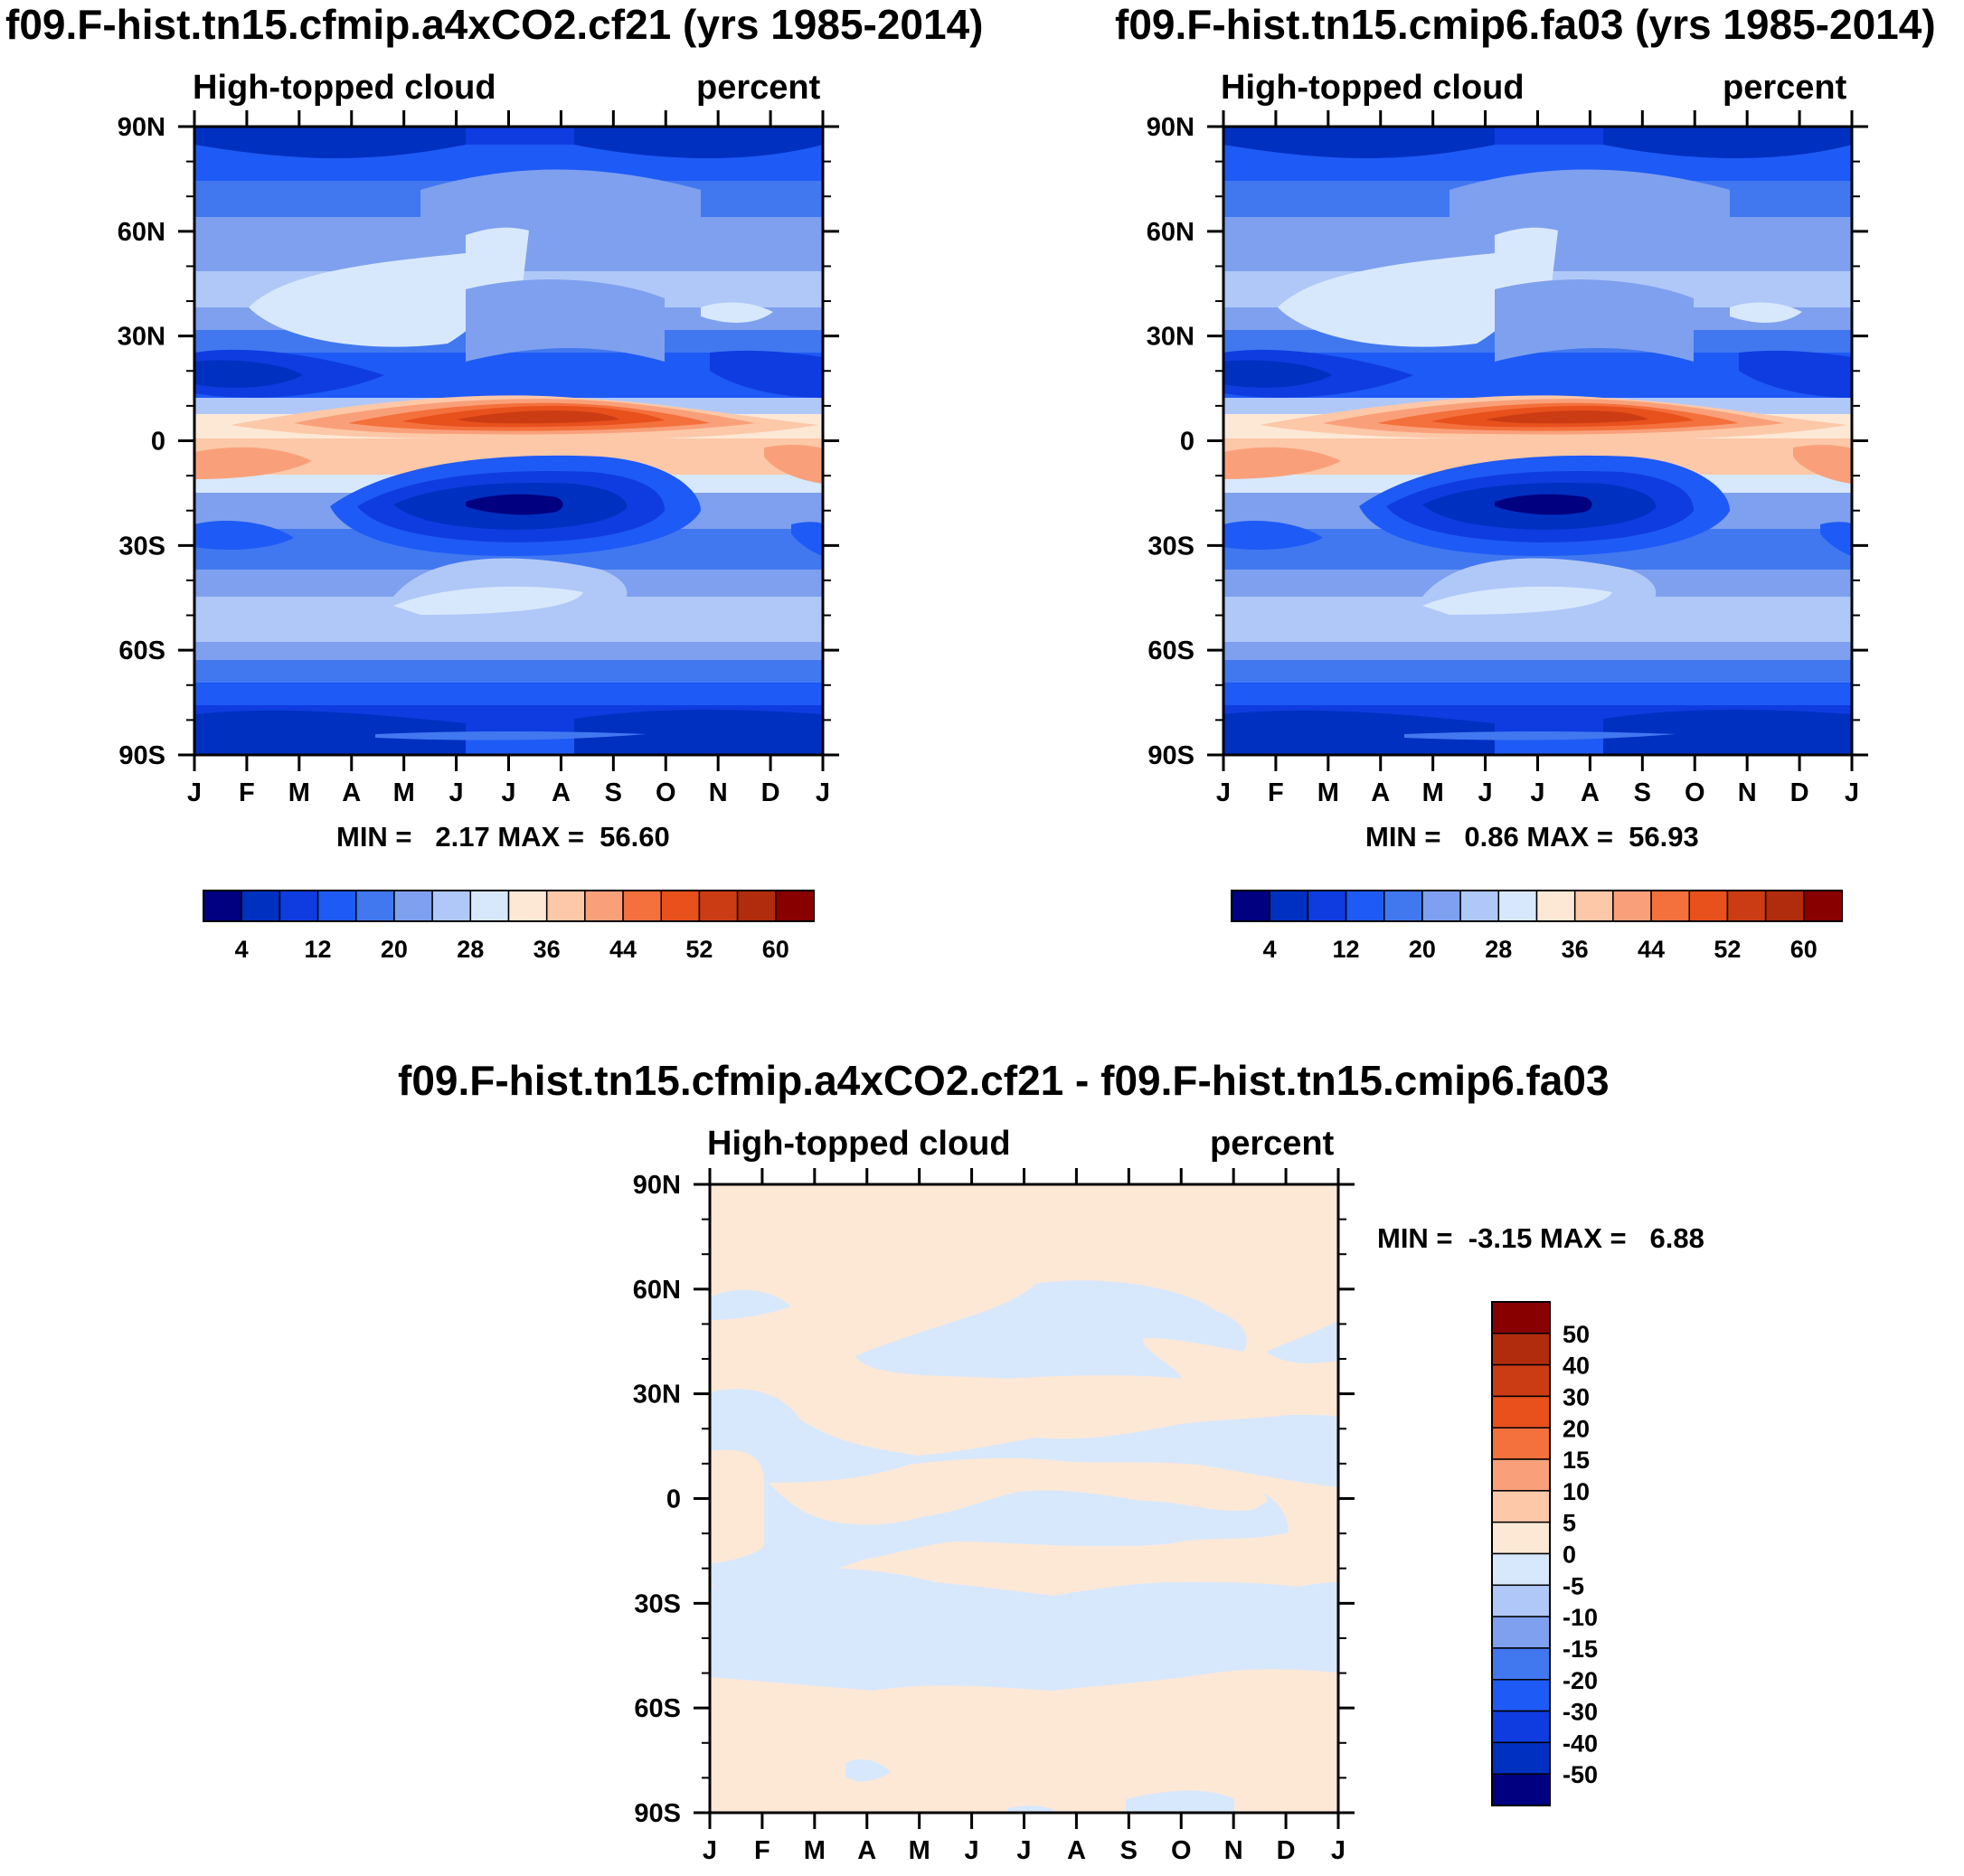  Describe the element at coordinates (666, 792) in the screenshot. I see `panel1-x-tick-label: O` at that location.